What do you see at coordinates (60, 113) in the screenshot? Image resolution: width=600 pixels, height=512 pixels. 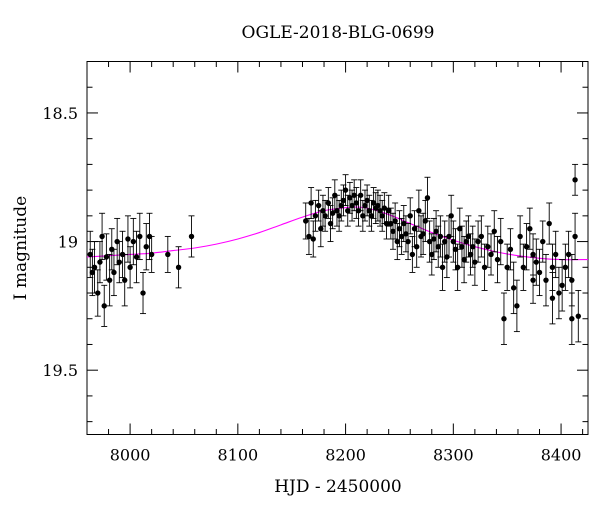 I see `y-tick-label: 18.5` at bounding box center [60, 113].